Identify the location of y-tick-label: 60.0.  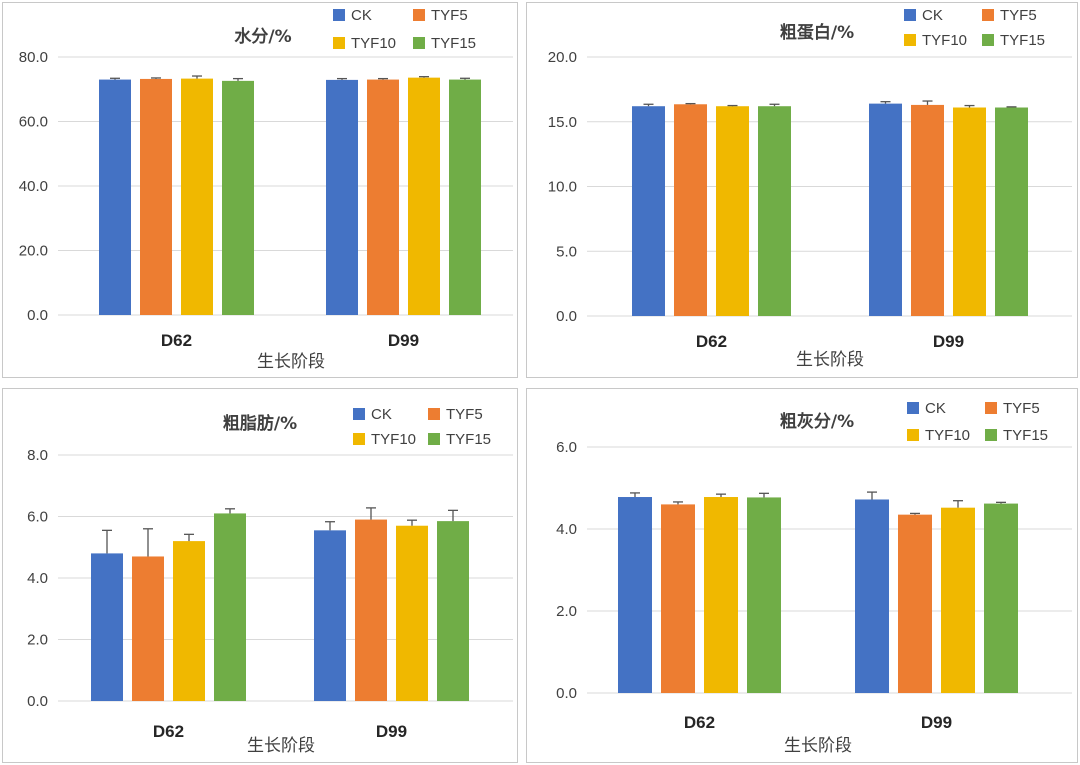
(33, 122).